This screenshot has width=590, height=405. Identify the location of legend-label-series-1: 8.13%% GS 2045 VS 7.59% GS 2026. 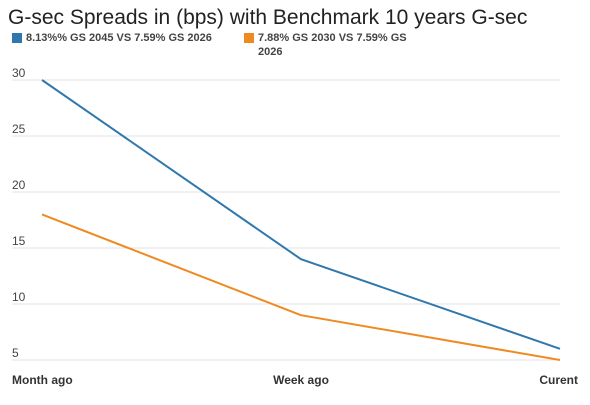
(119, 38).